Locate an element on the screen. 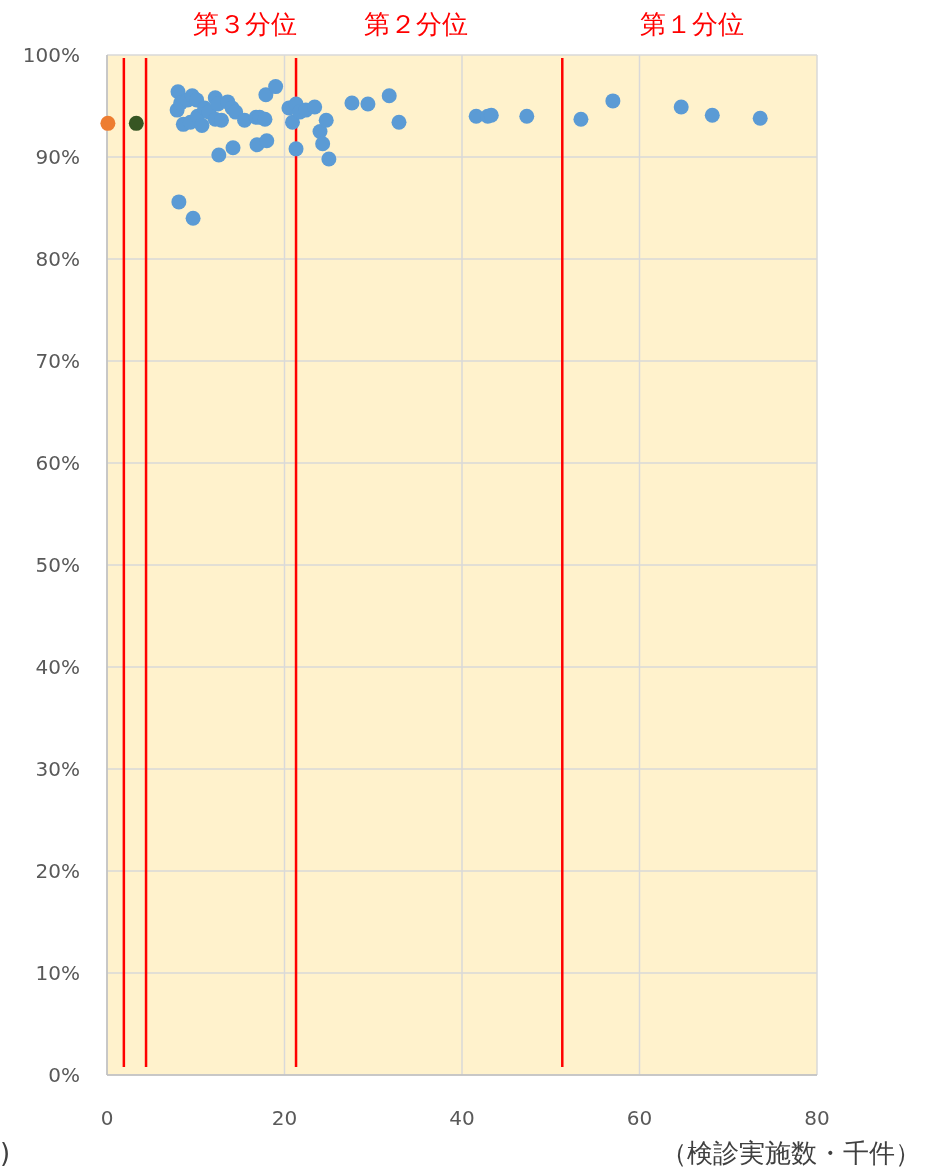  y-tick-label: 40% is located at coordinates (57, 667).